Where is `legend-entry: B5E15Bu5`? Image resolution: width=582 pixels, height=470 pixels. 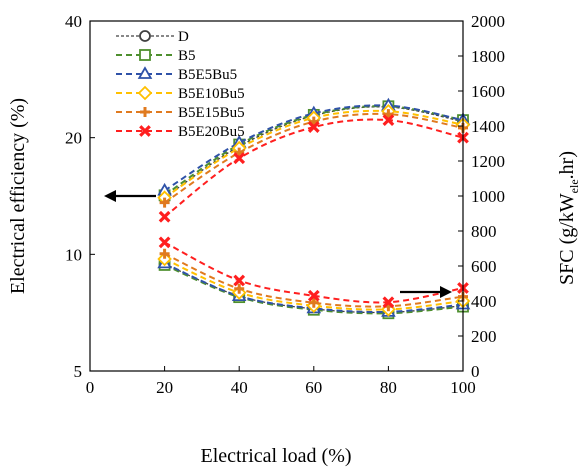 legend-entry: B5E15Bu5 is located at coordinates (180, 113).